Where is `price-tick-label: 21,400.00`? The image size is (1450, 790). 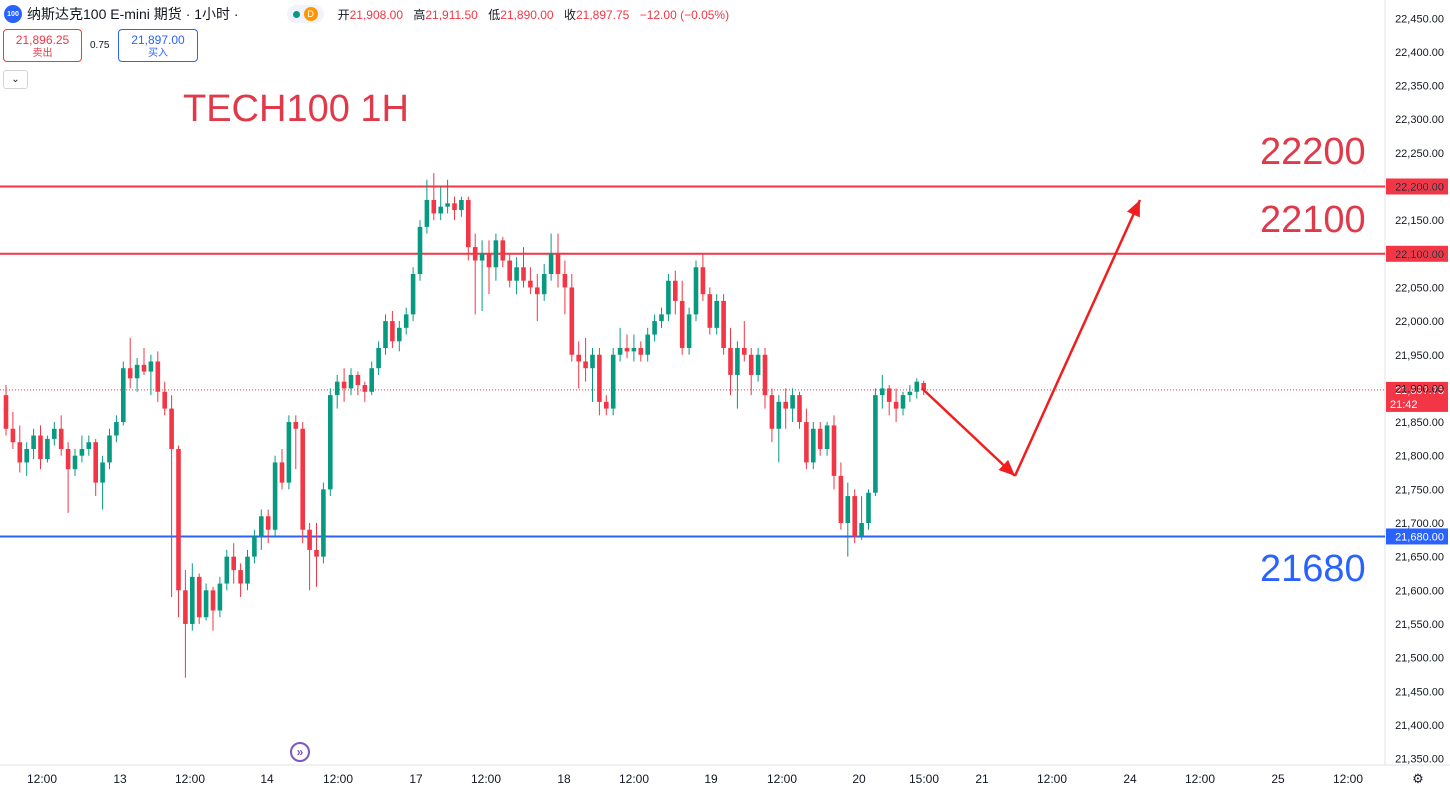 price-tick-label: 21,400.00 is located at coordinates (1419, 726).